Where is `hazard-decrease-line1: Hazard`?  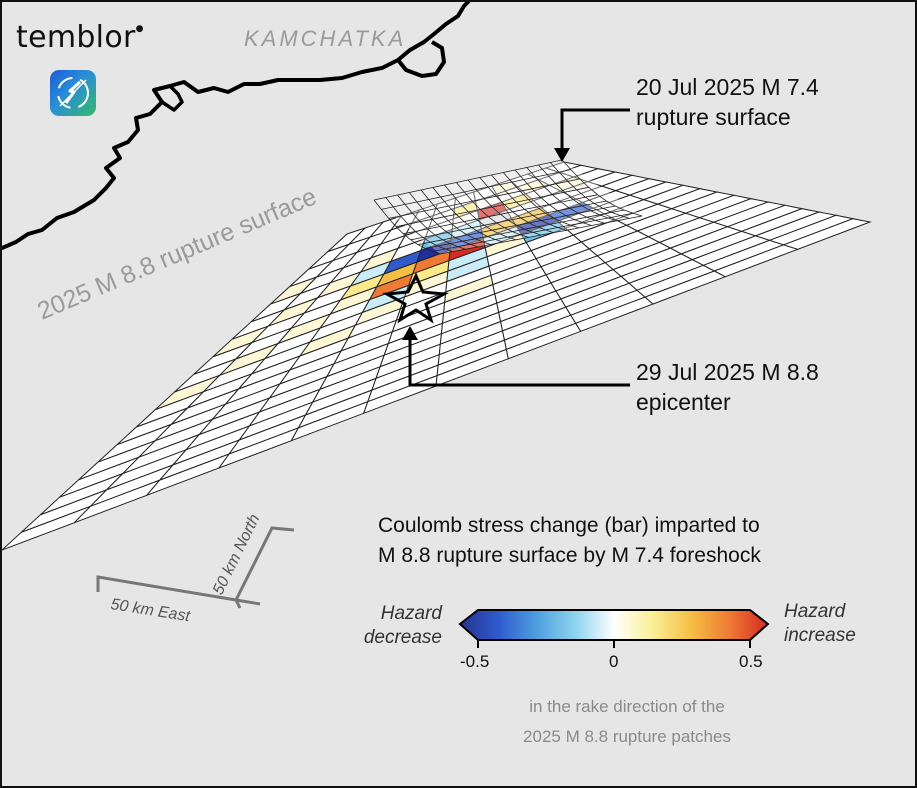 hazard-decrease-line1: Hazard is located at coordinates (411, 613).